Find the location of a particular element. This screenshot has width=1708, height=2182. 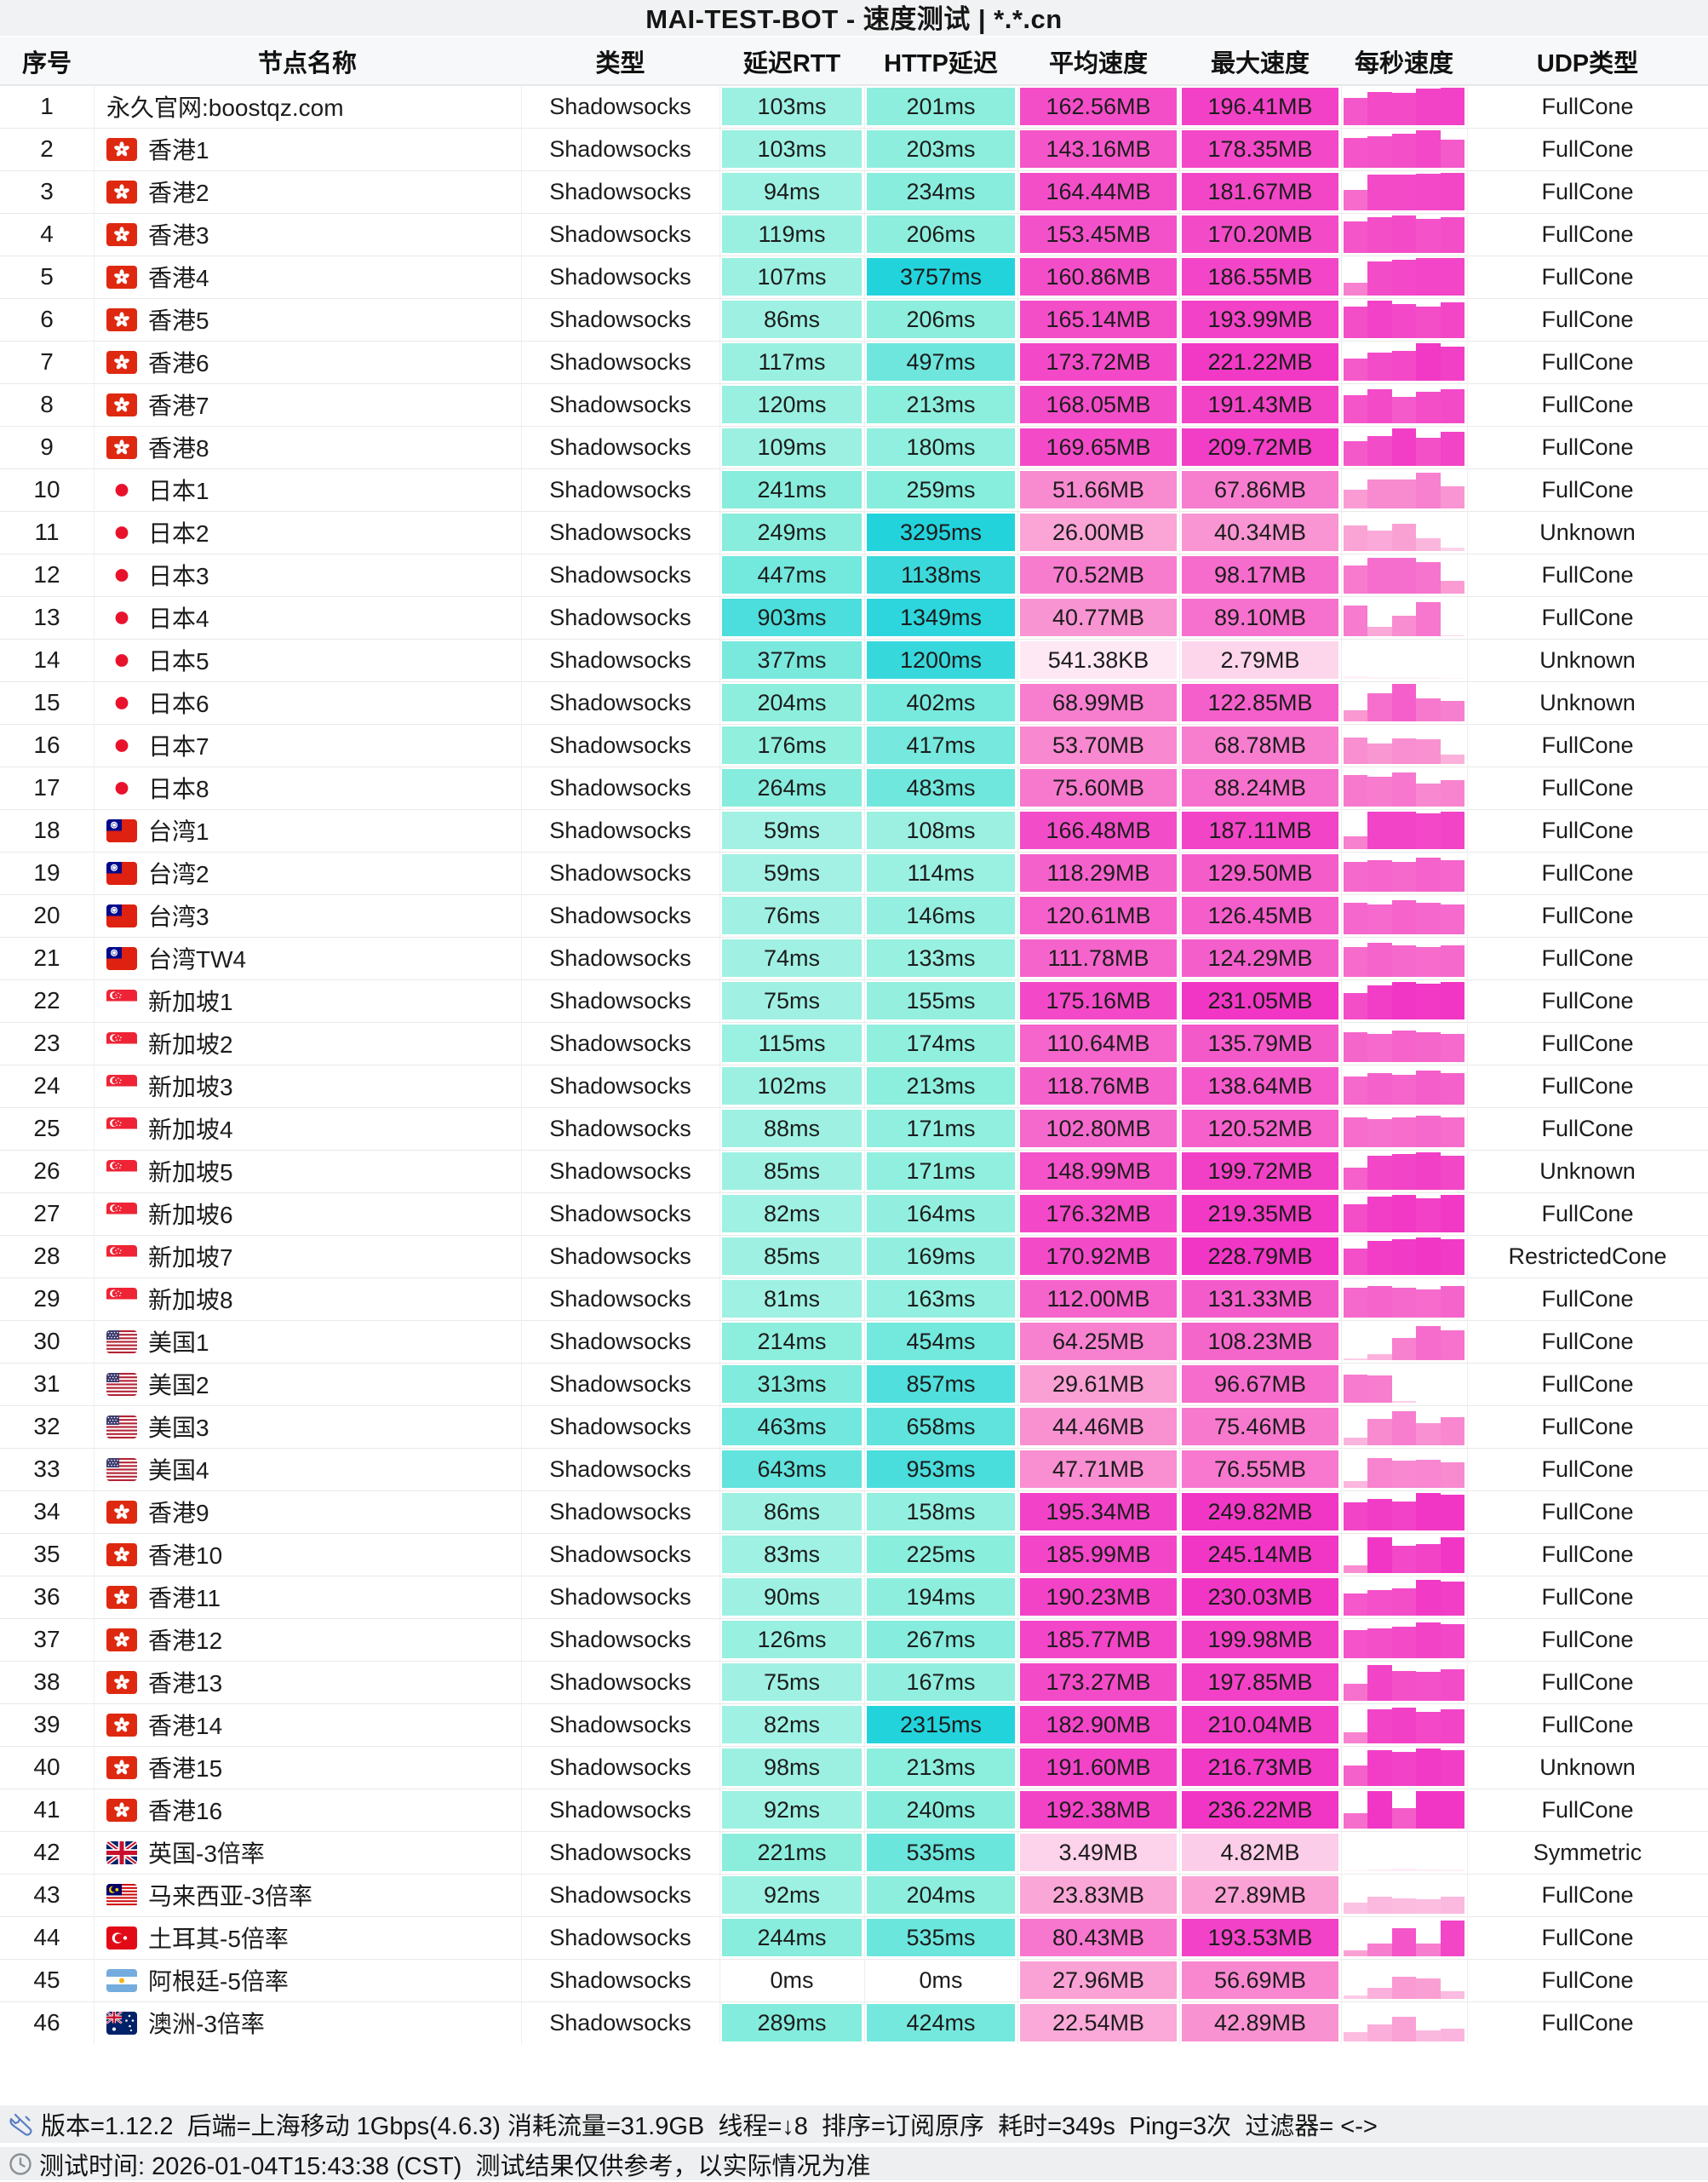

cell-node-name: 香港13 is located at coordinates (307, 1682).